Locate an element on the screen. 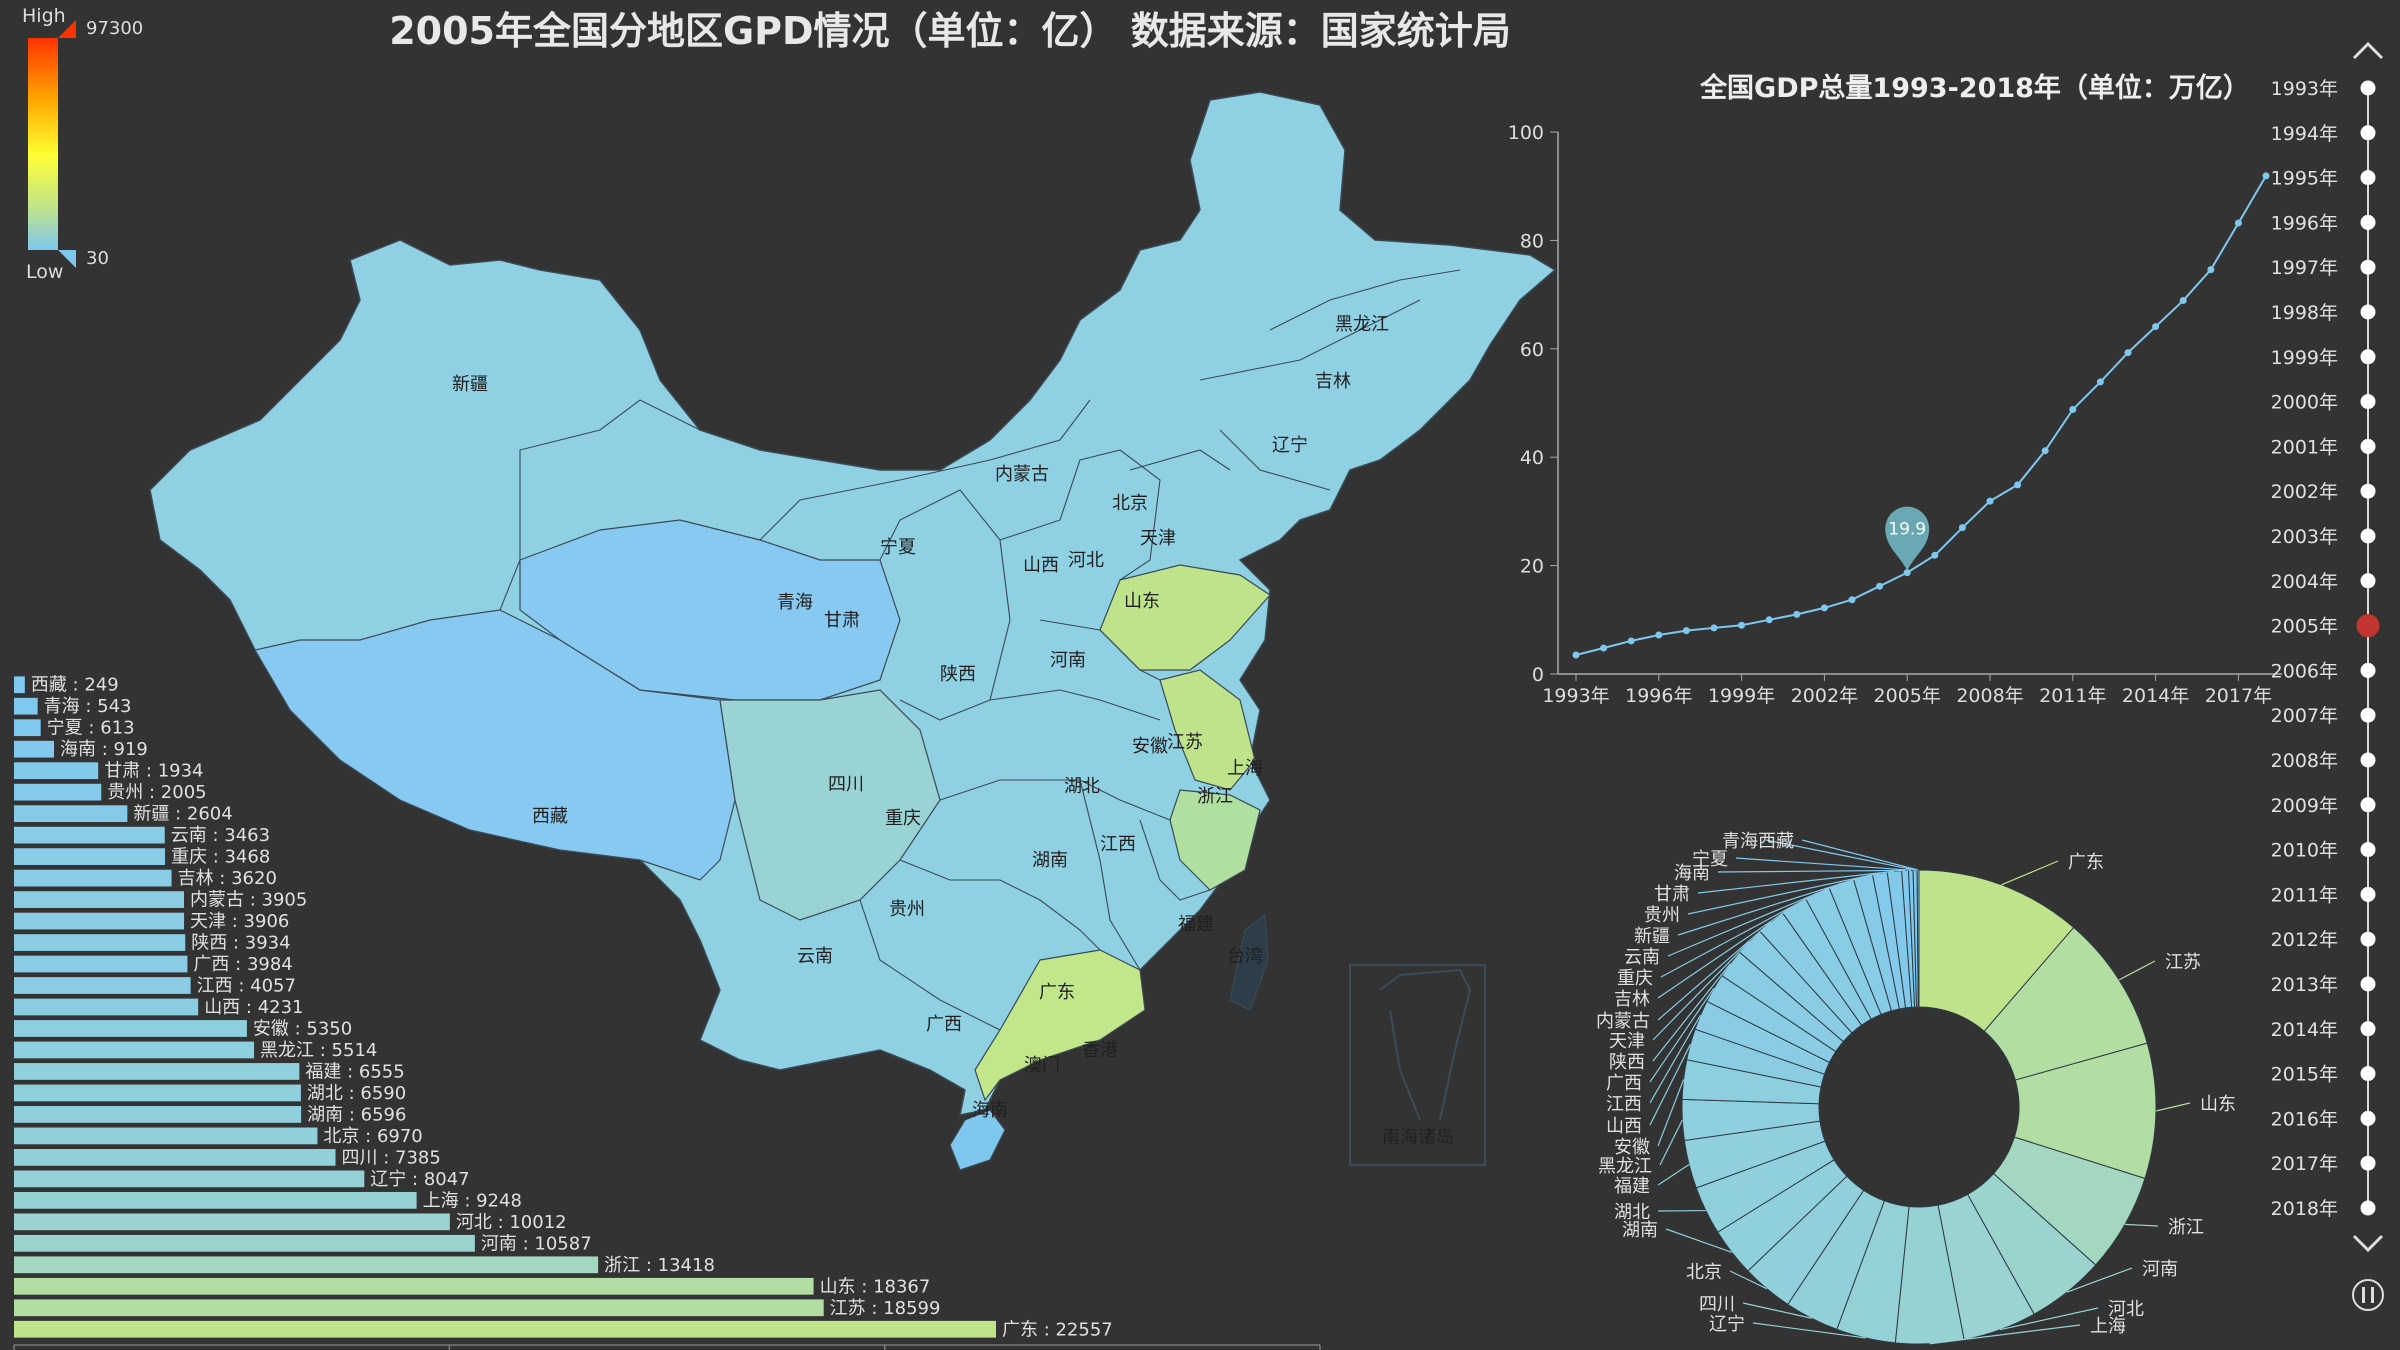  visual-map: High 97300 30 Low is located at coordinates (82, 144).